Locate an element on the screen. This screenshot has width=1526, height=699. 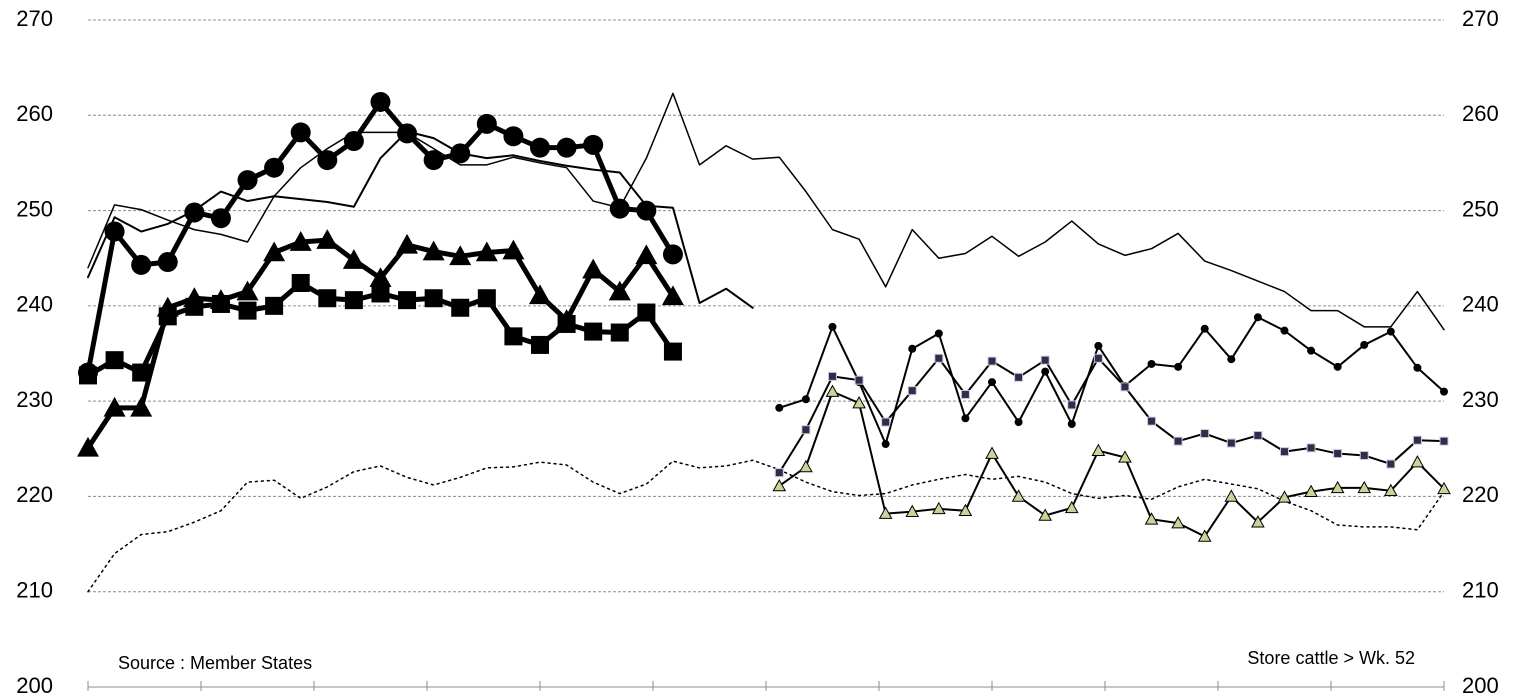
y2-tick-label: 210 is located at coordinates (1480, 590).